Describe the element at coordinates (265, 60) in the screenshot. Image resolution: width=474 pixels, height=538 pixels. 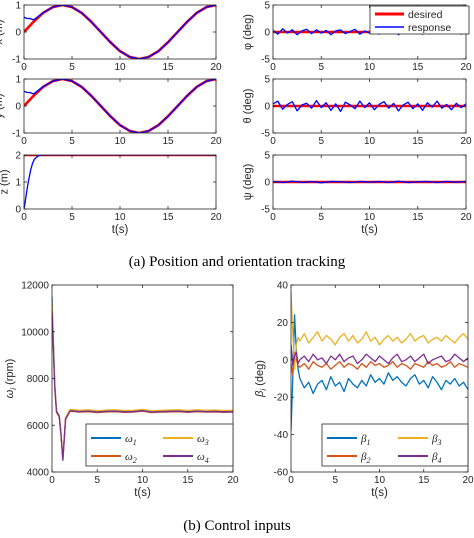
I see `phi-ytick-label-0: -5` at that location.